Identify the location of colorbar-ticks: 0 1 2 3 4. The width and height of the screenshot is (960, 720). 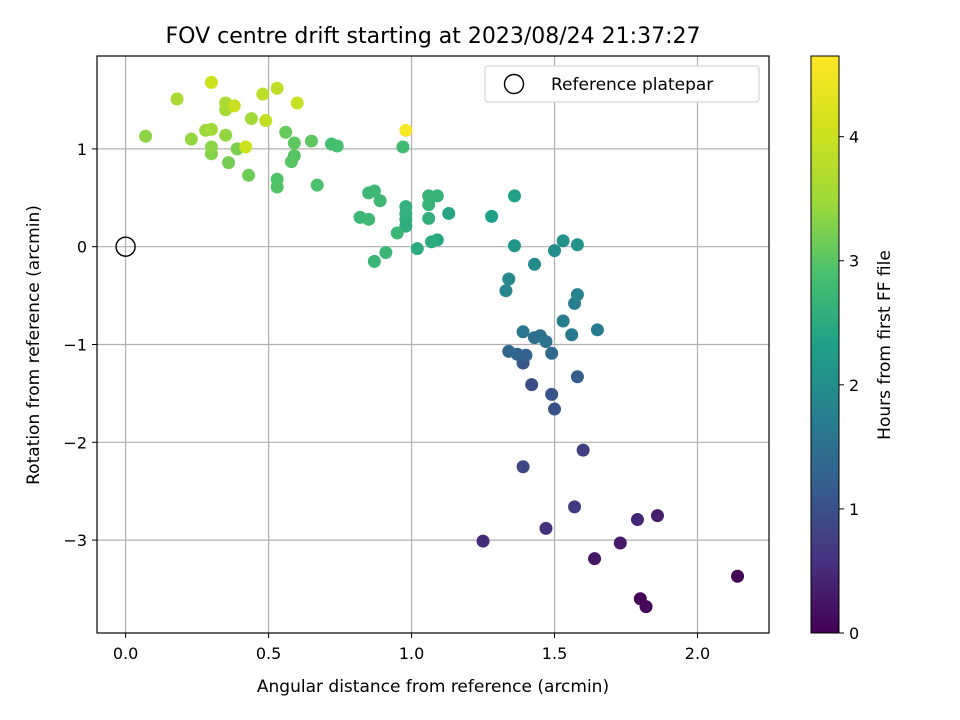
(849, 385).